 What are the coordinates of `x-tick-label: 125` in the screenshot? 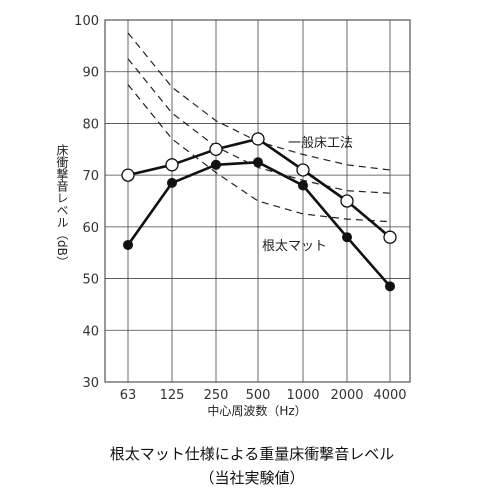 It's located at (172, 395).